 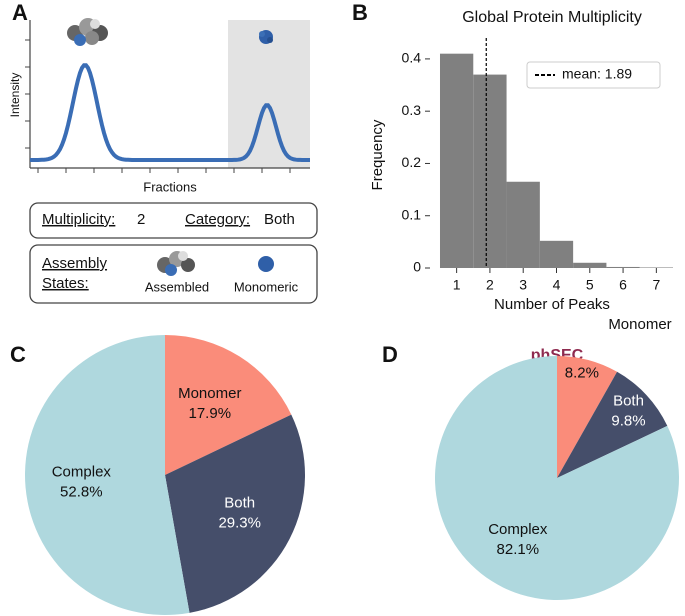 I want to click on y-tick-label: 0, so click(x=417, y=267).